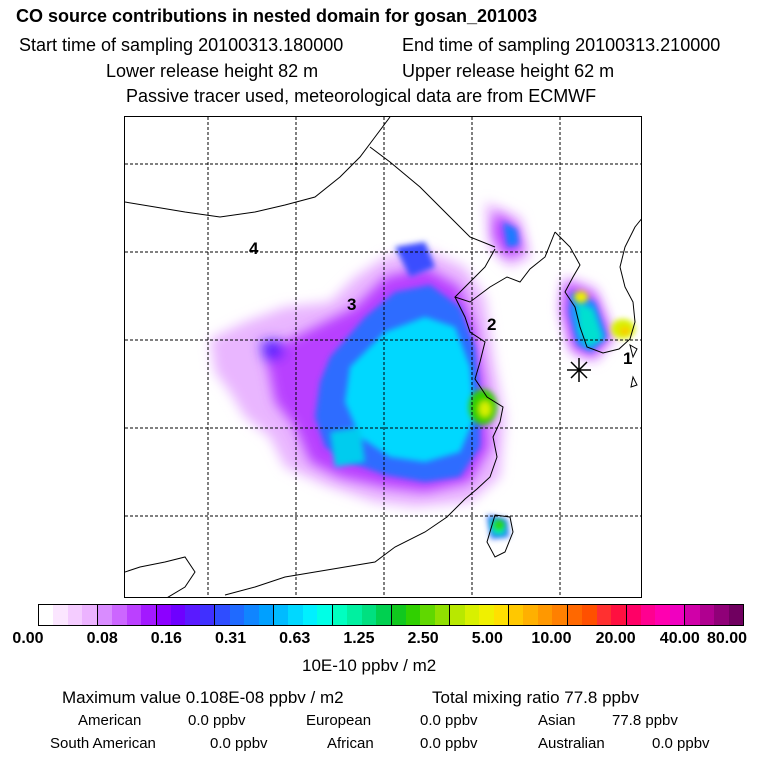 This screenshot has width=768, height=768. I want to click on color-scale-tick: 80.00, so click(727, 638).